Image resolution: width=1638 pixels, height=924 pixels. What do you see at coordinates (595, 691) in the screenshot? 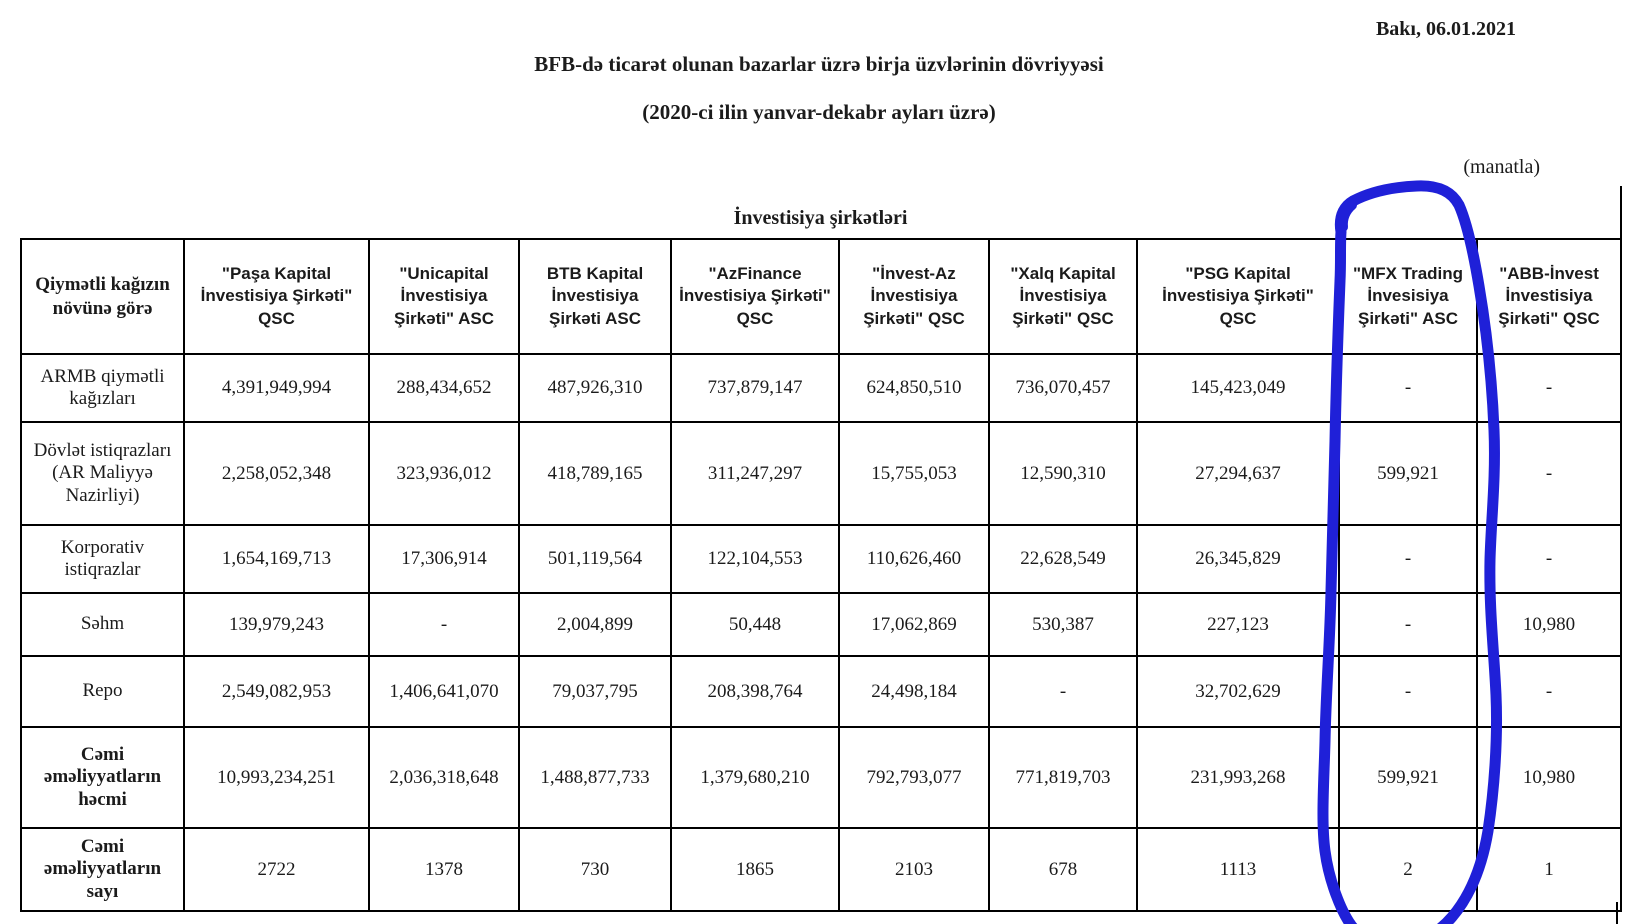
I see `value-cell: 79,037,795` at bounding box center [595, 691].